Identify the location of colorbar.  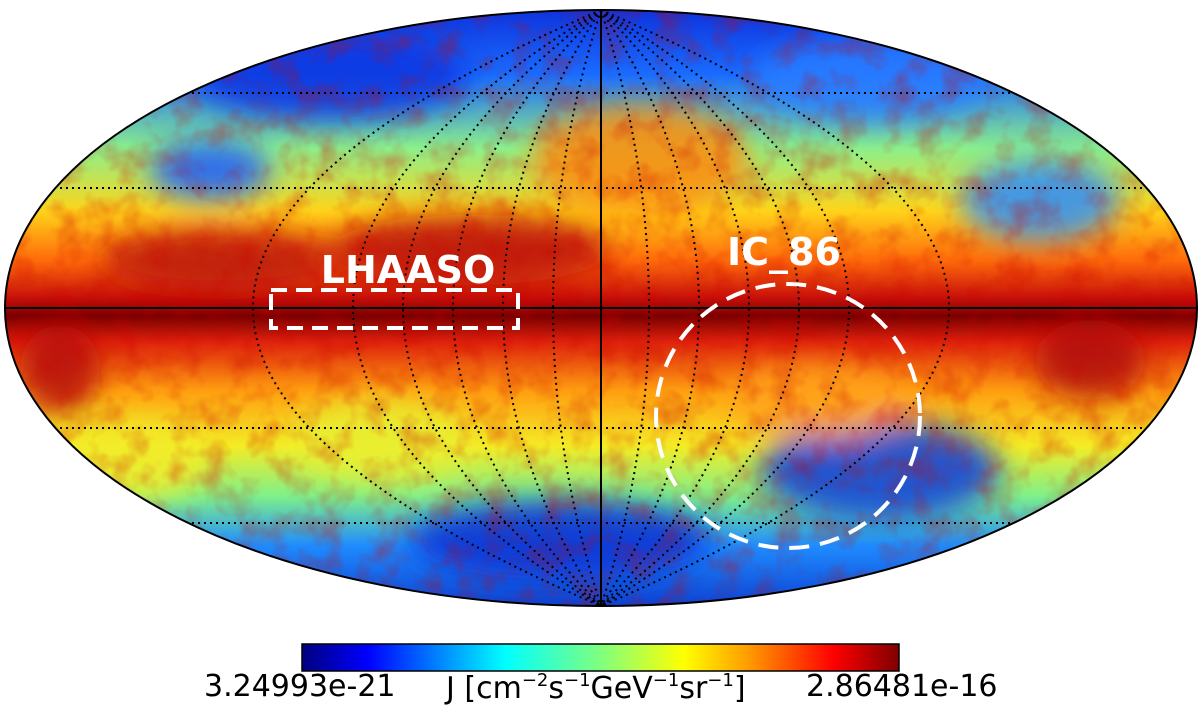
(600, 657).